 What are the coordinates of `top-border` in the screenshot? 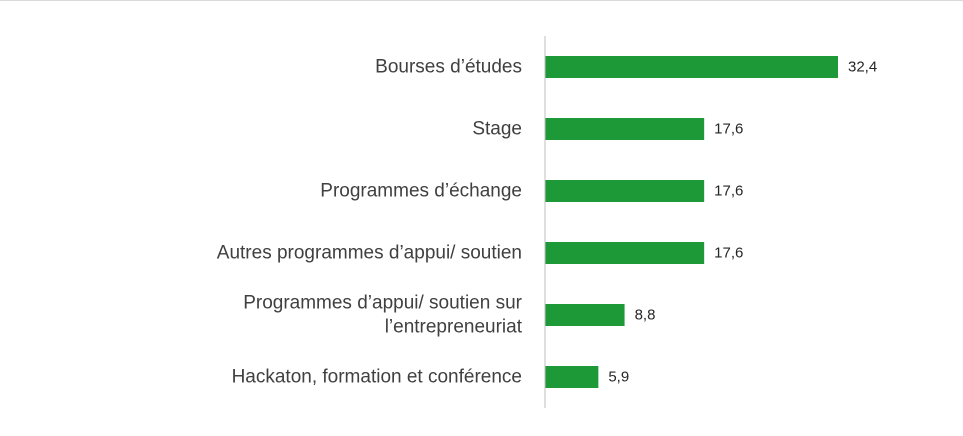 It's located at (481, 0).